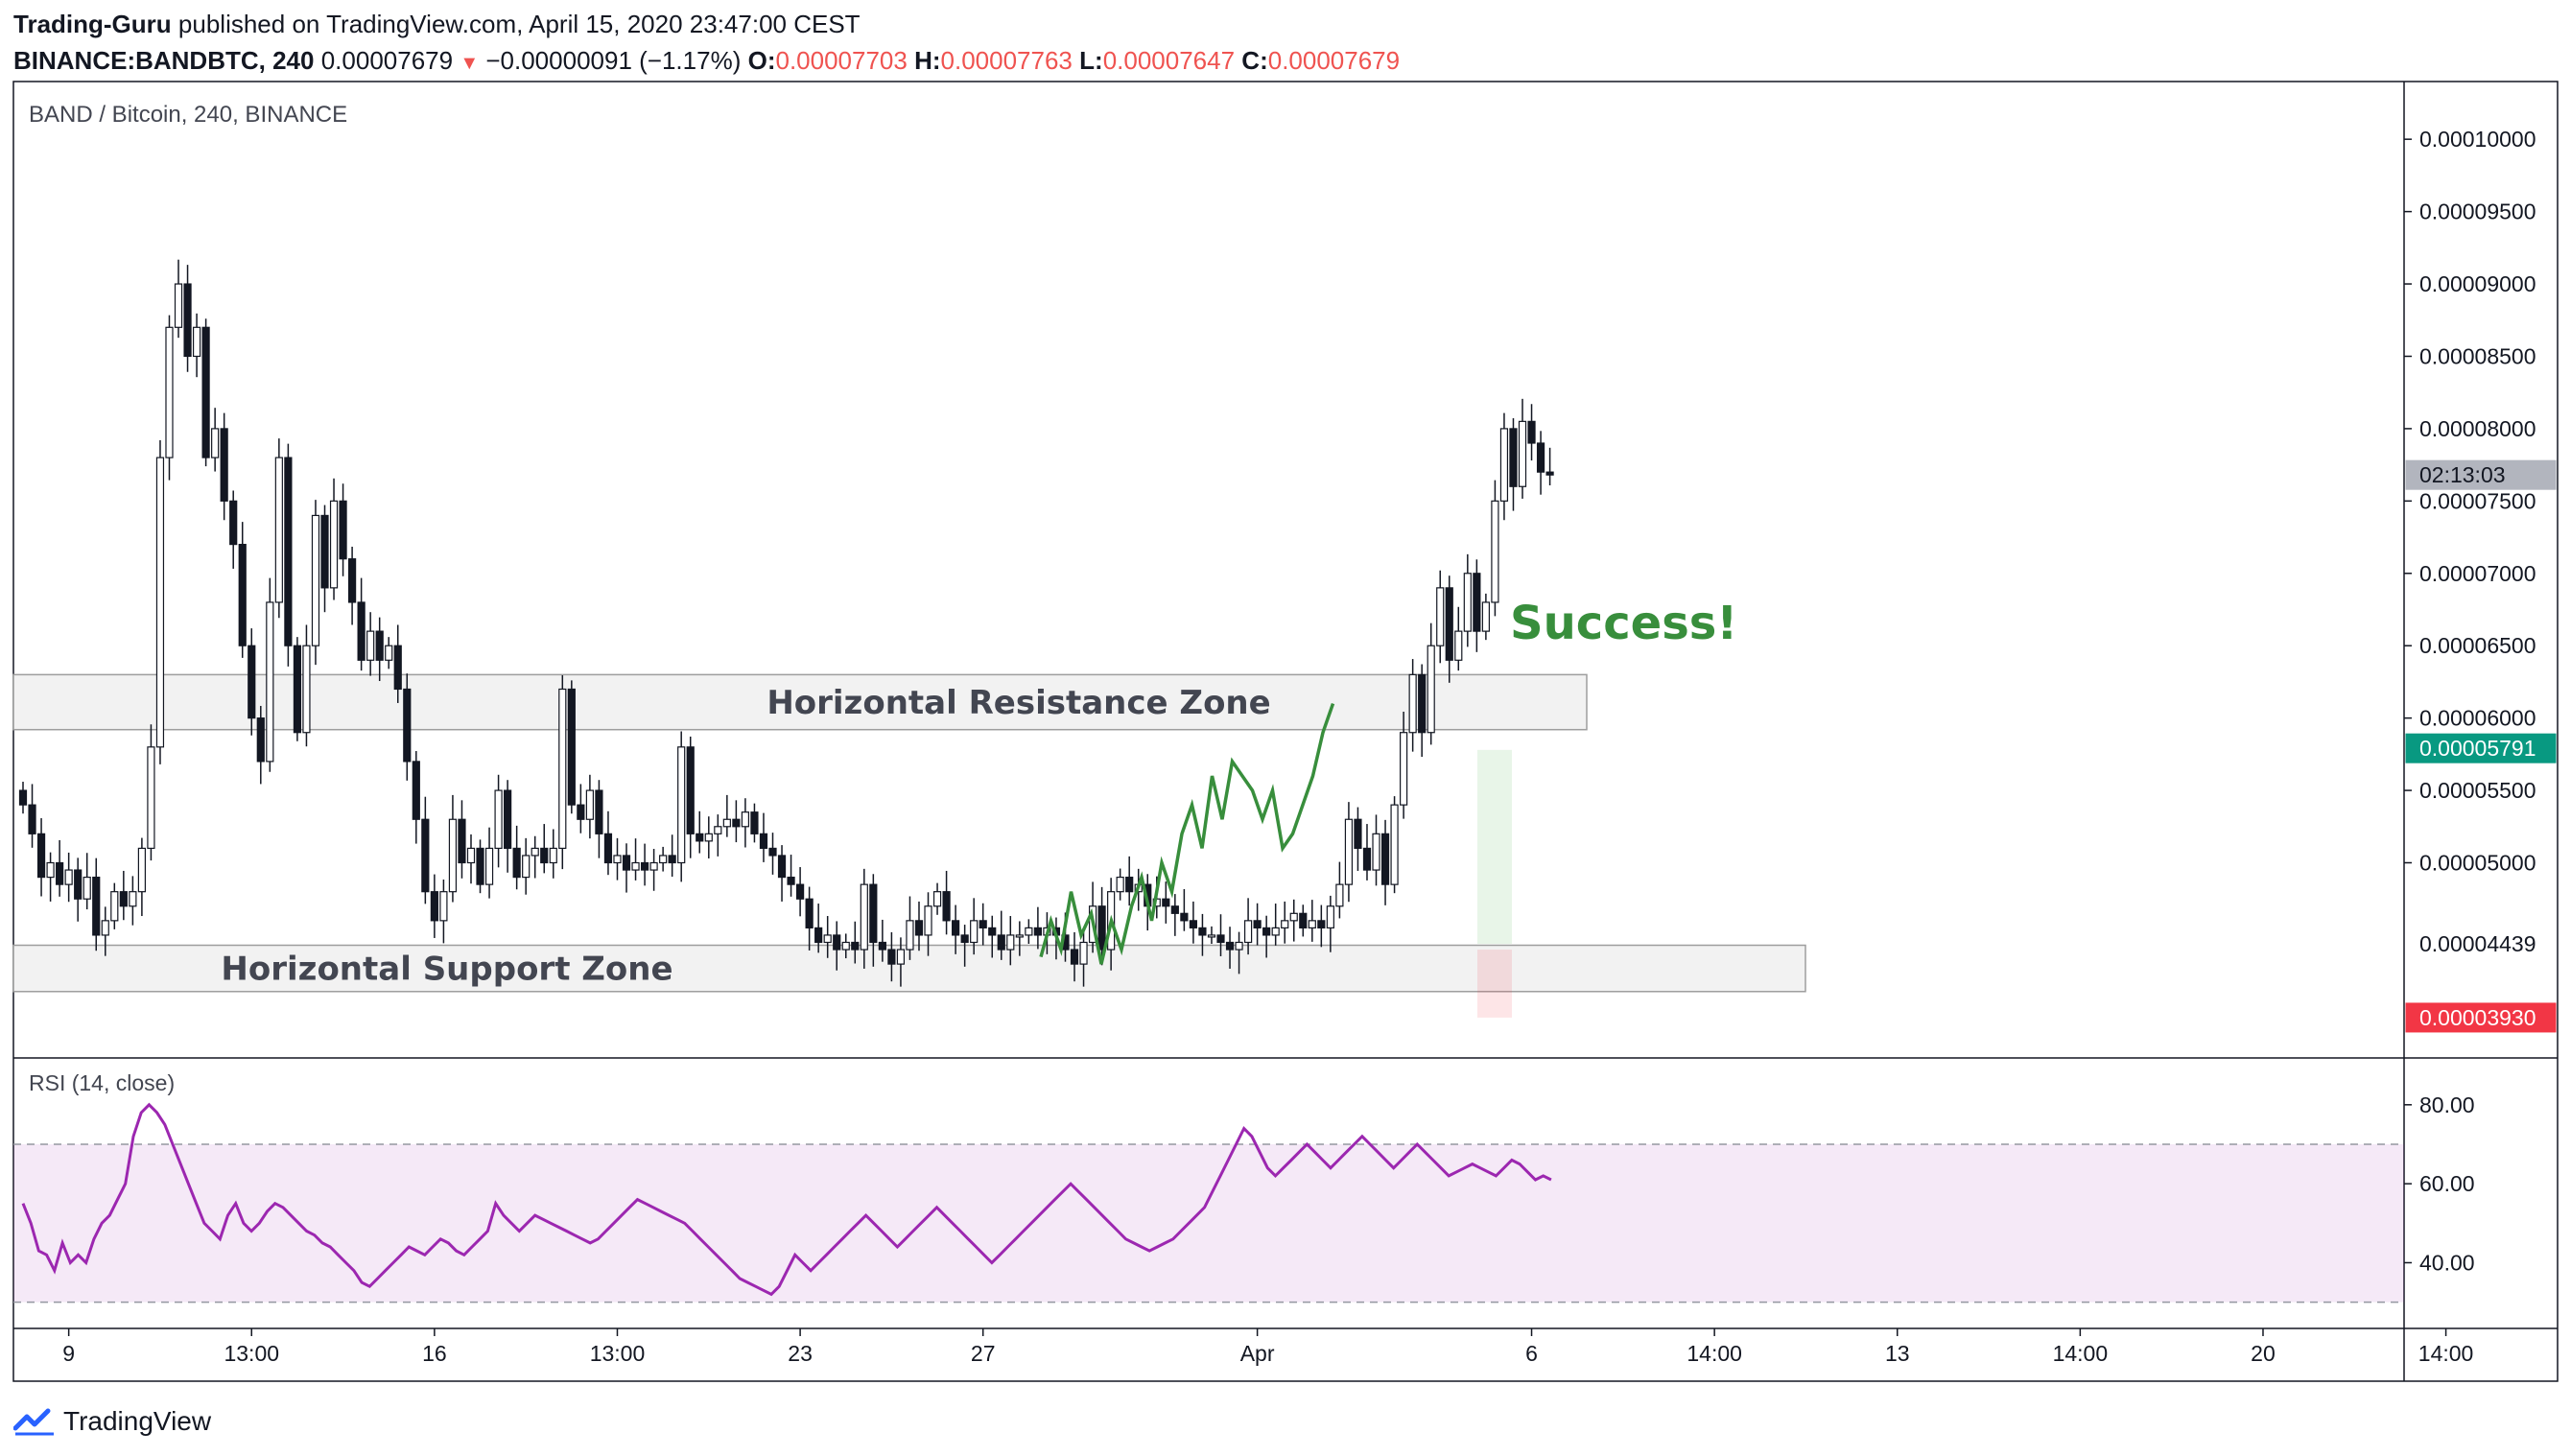  What do you see at coordinates (1494, 846) in the screenshot?
I see `target-zone` at bounding box center [1494, 846].